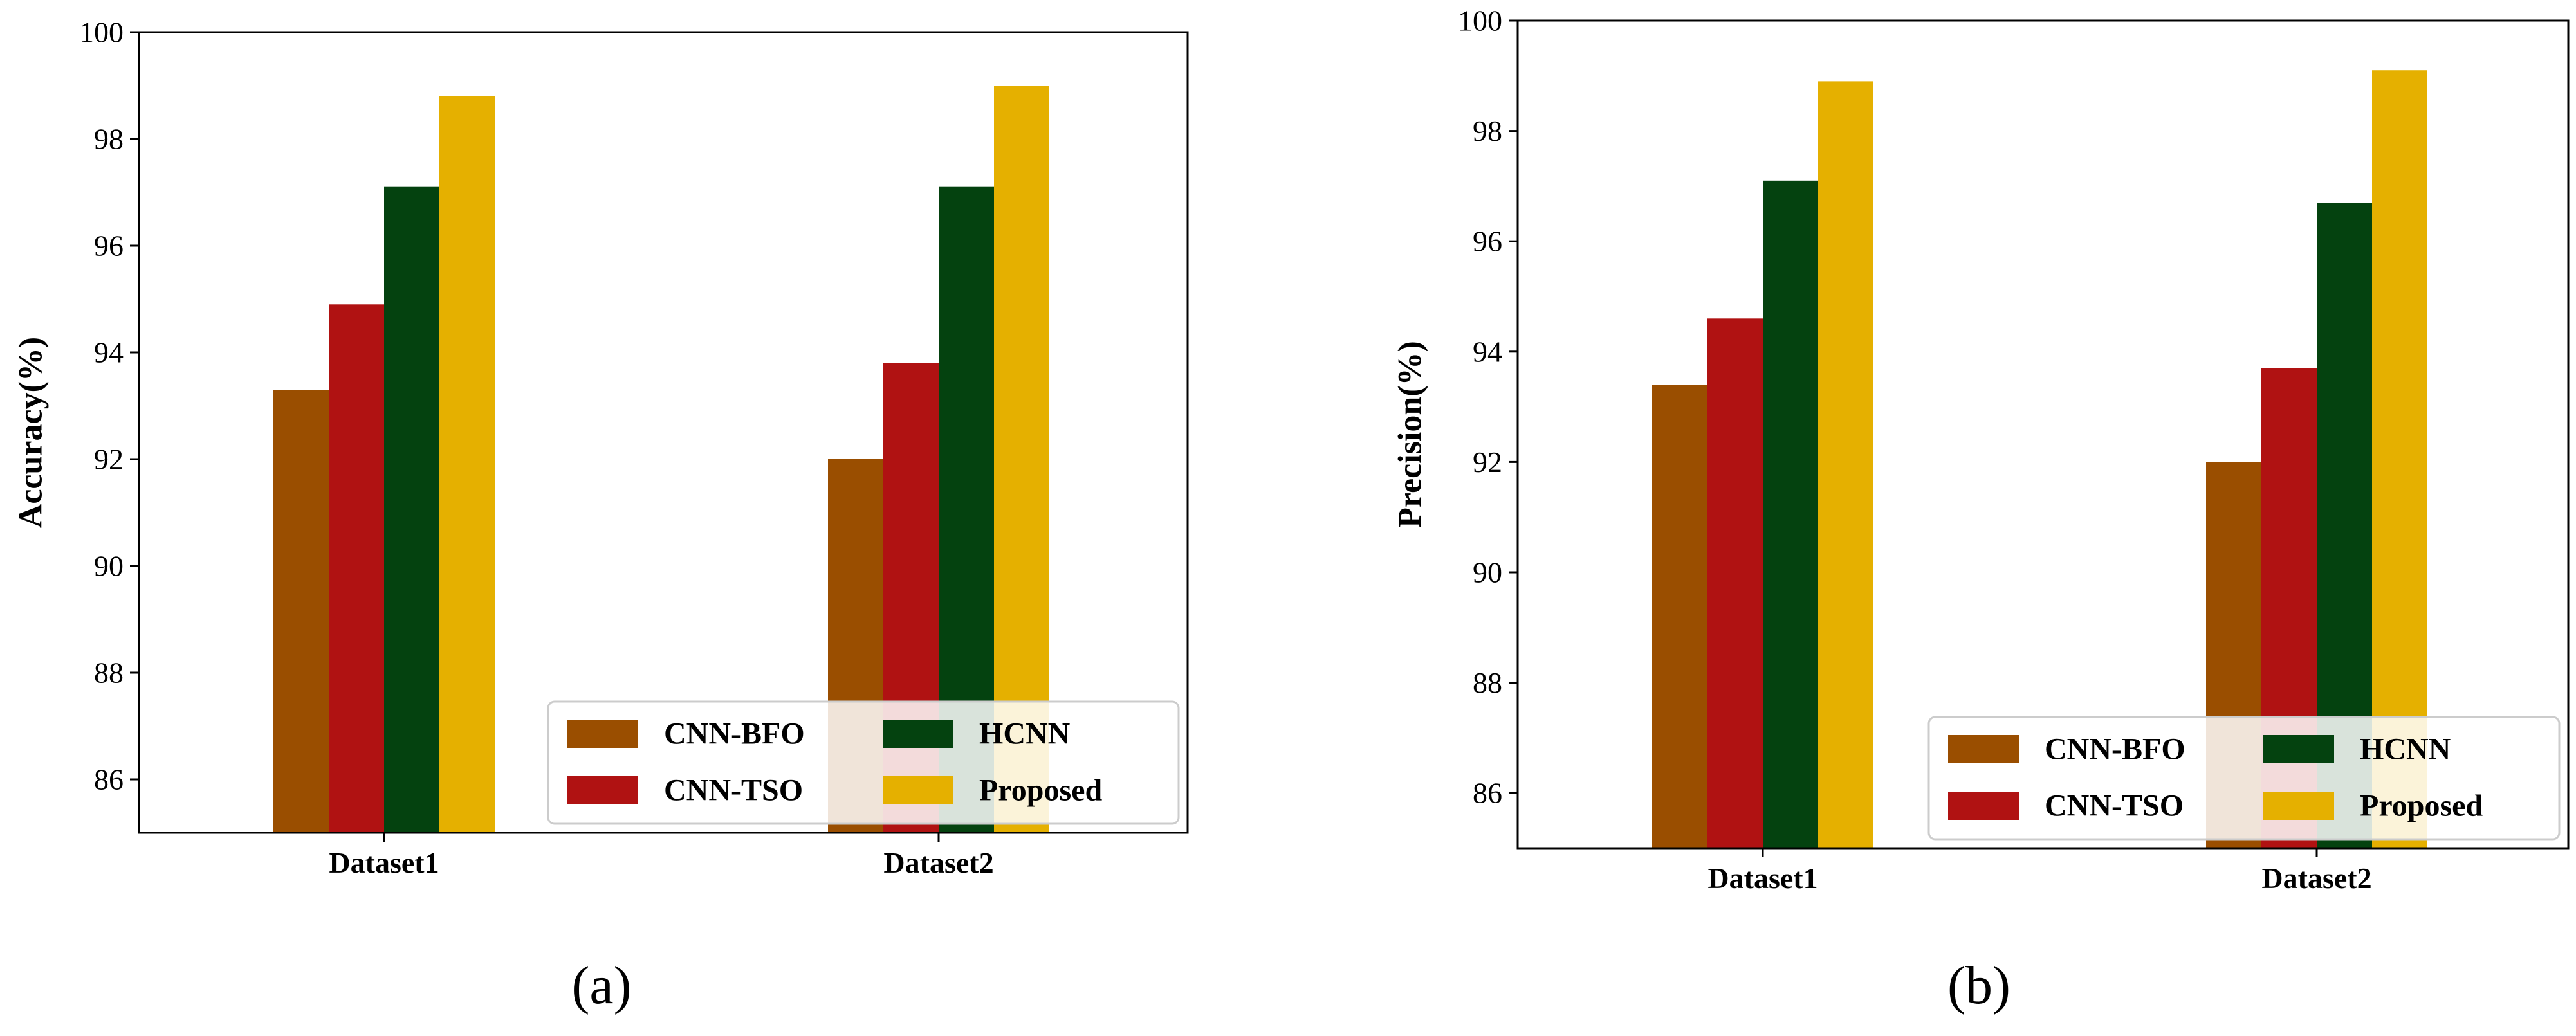 This screenshot has width=2576, height=1036. What do you see at coordinates (1410, 434) in the screenshot?
I see `y-axis-title: Precision(%)` at bounding box center [1410, 434].